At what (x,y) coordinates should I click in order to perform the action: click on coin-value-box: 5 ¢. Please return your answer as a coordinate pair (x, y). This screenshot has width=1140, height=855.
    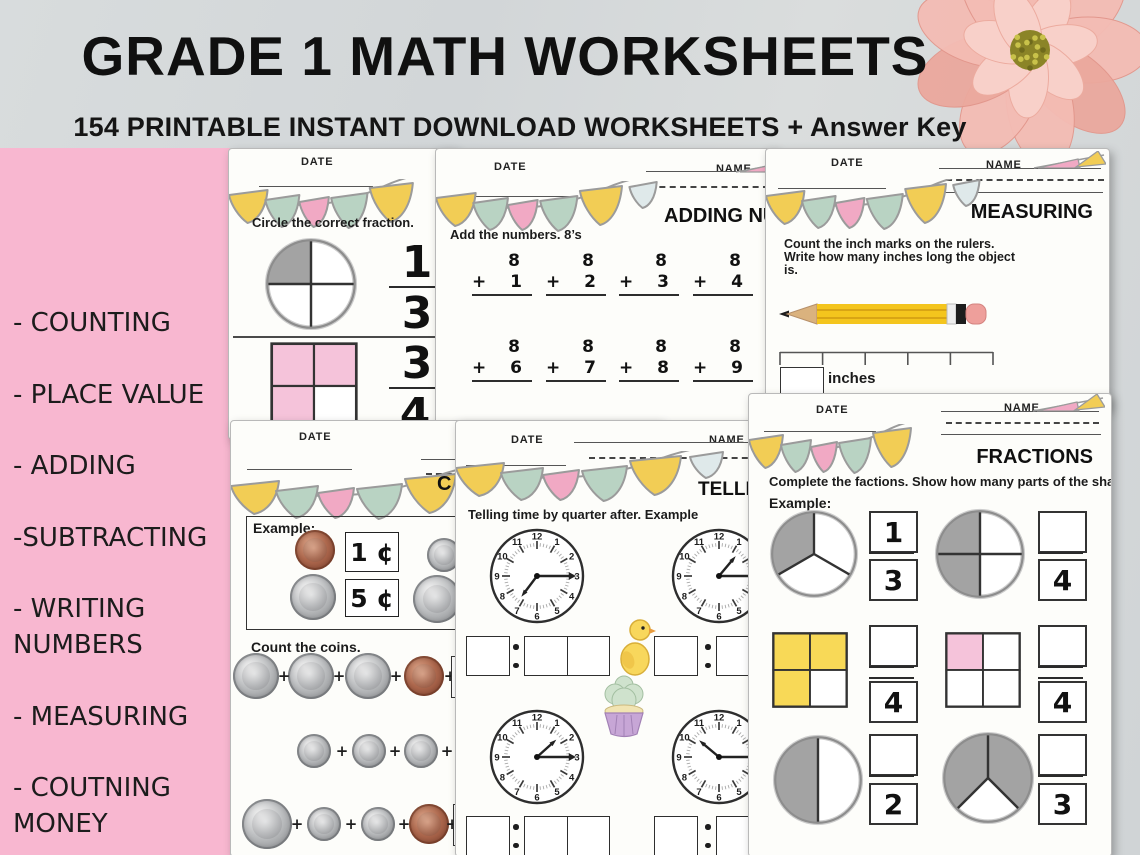
    Looking at the image, I should click on (372, 598).